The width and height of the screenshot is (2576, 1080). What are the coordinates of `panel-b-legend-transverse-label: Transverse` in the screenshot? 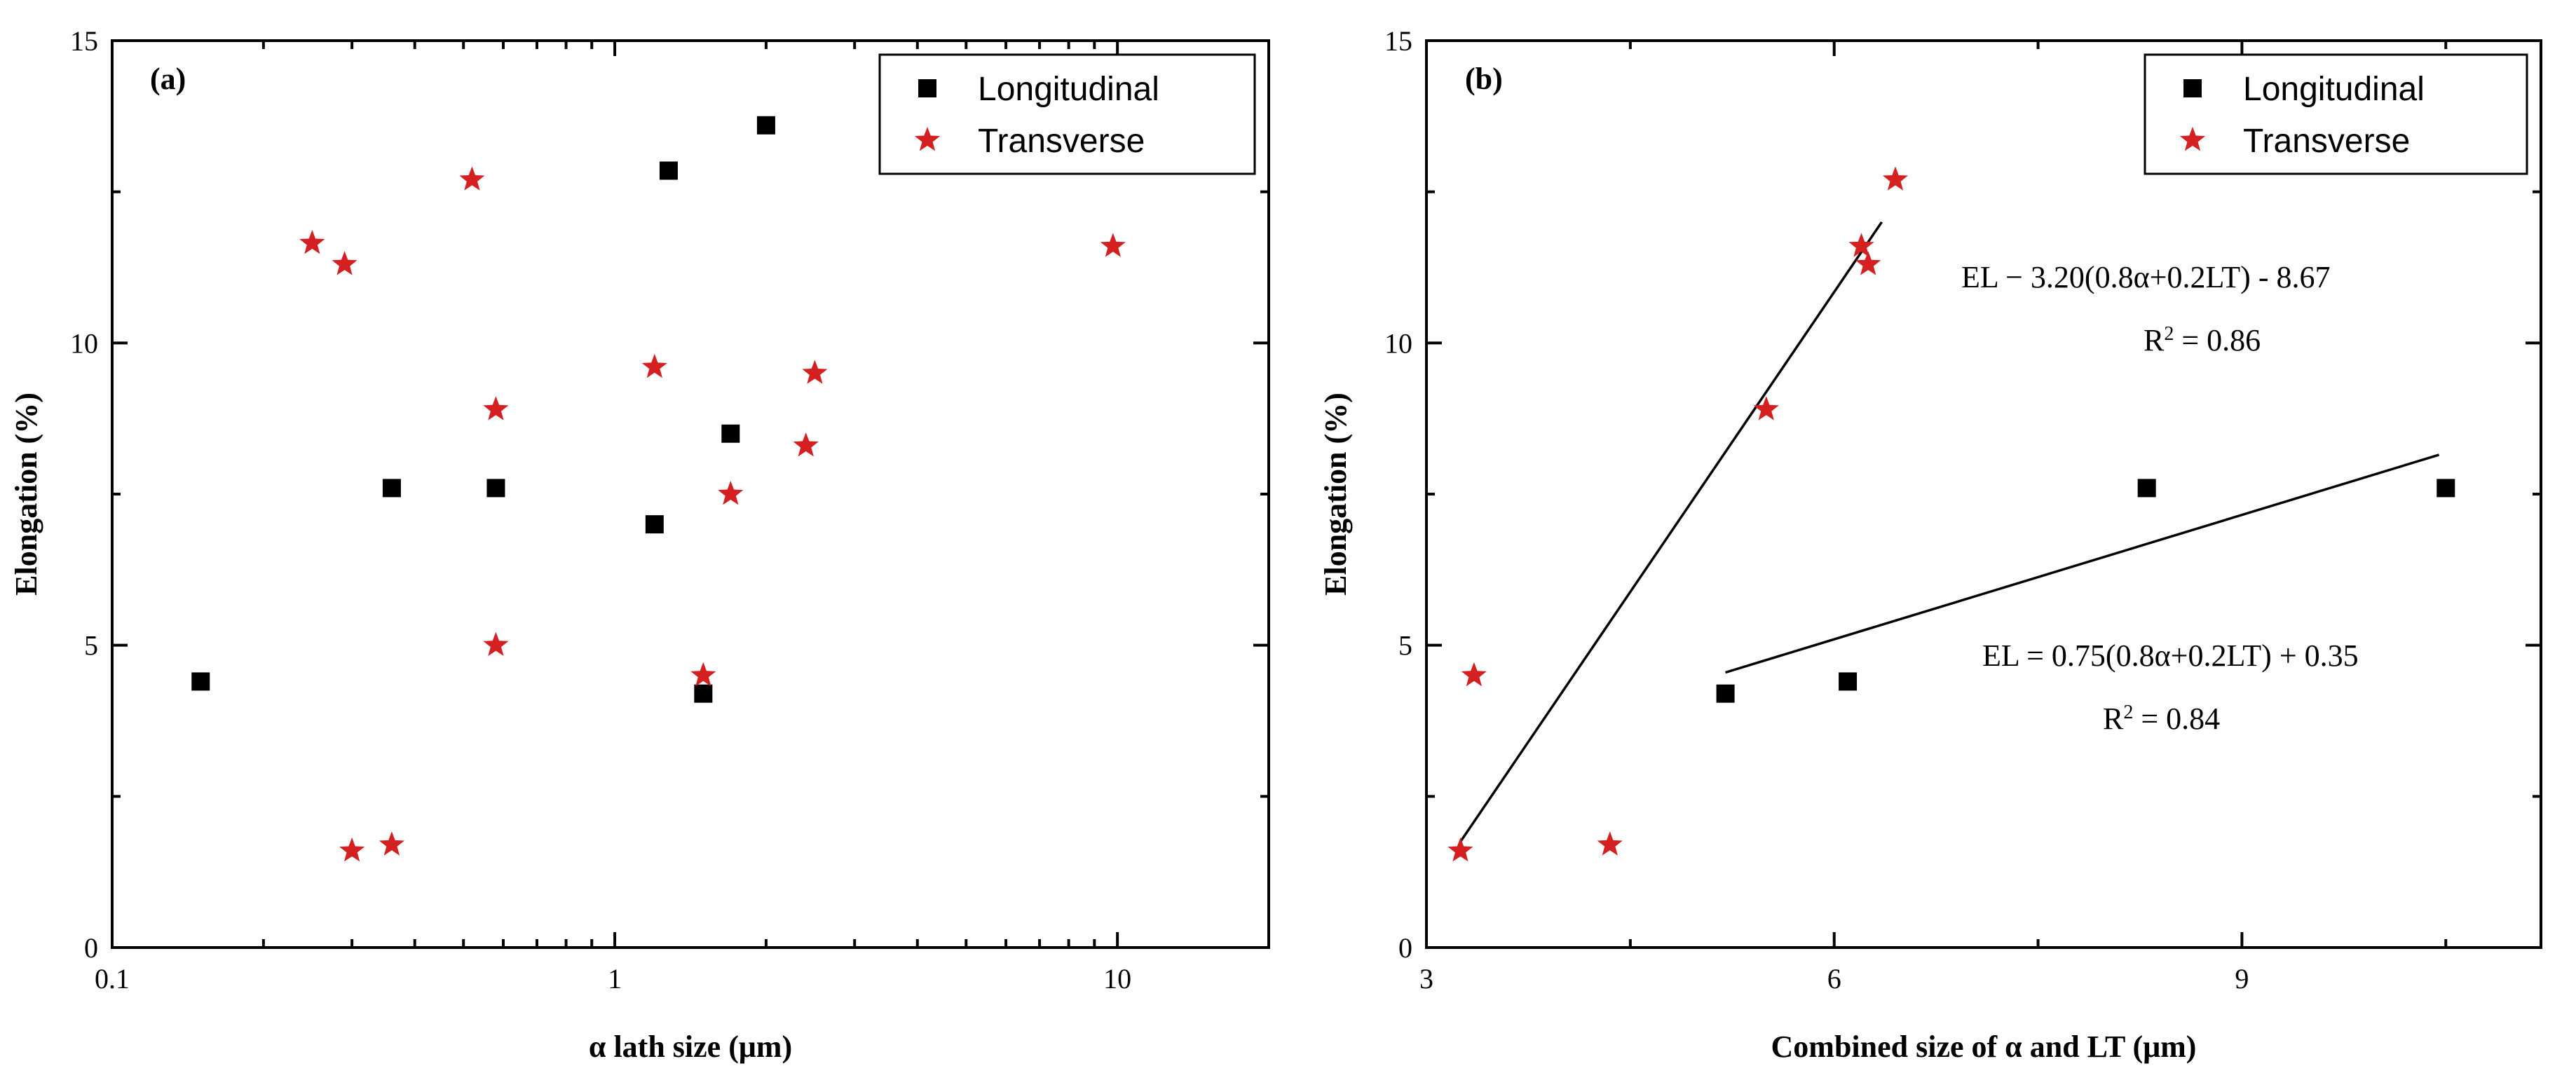 It's located at (2326, 141).